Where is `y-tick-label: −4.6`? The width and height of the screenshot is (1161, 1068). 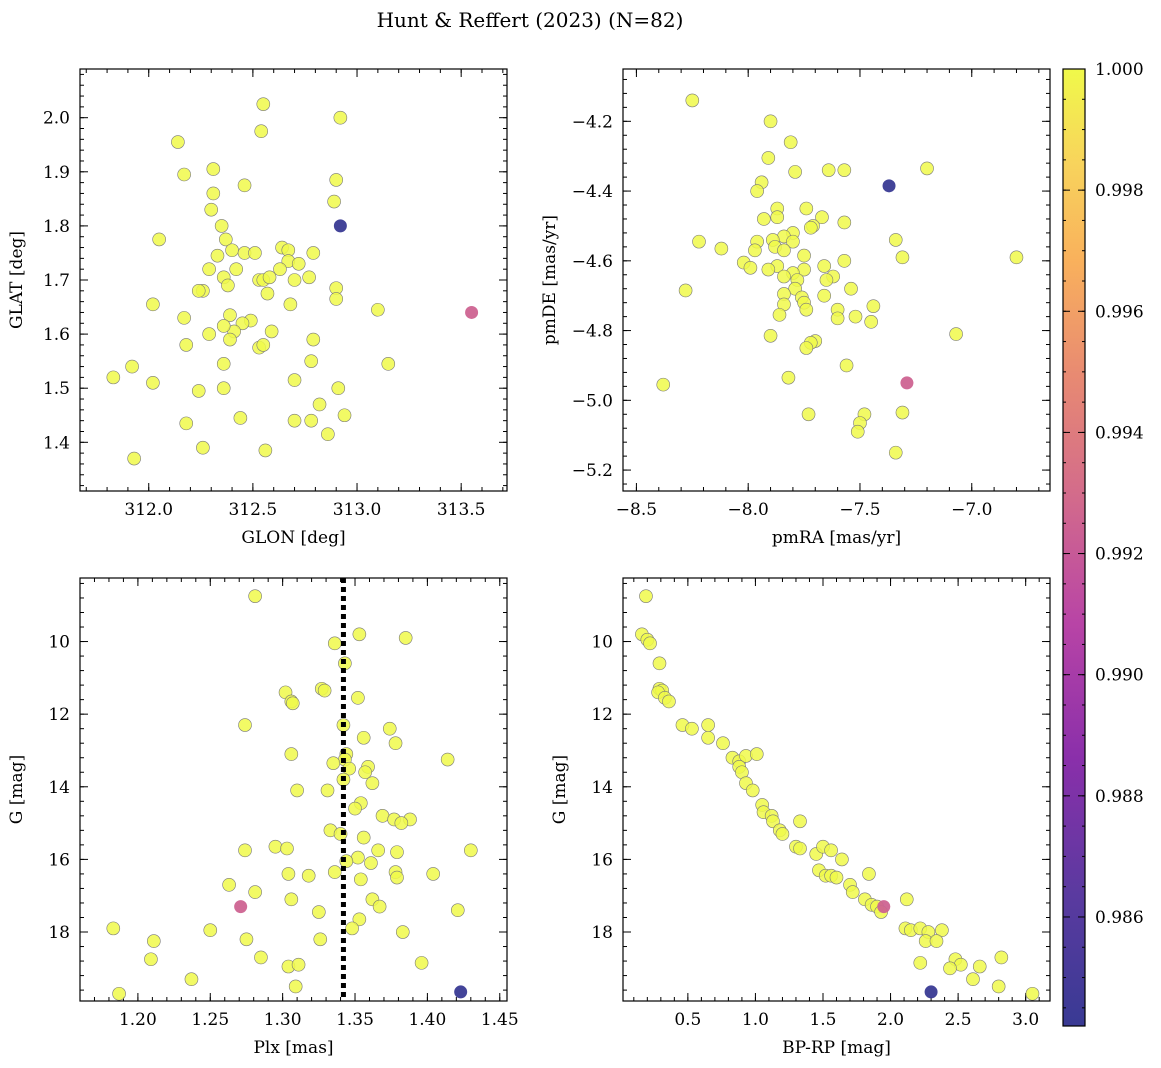
y-tick-label: −4.6 is located at coordinates (592, 262).